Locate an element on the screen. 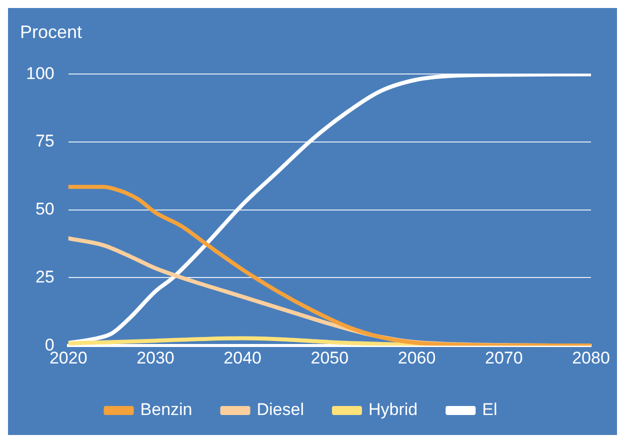  x-tick-label: 2070 is located at coordinates (503, 358).